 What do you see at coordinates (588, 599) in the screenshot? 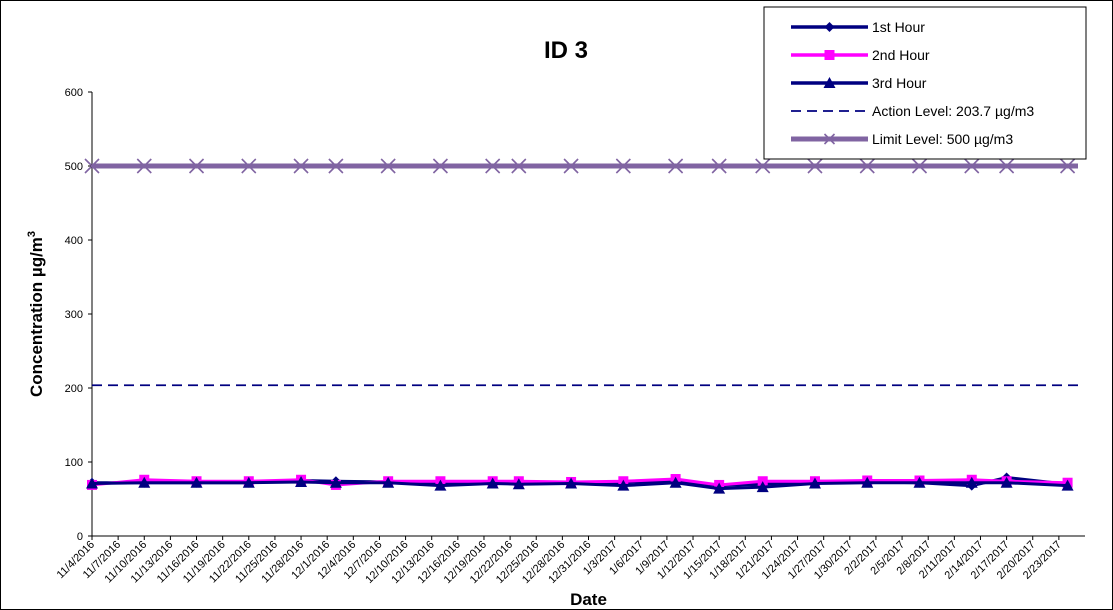
I see `x-axis-title: Date` at bounding box center [588, 599].